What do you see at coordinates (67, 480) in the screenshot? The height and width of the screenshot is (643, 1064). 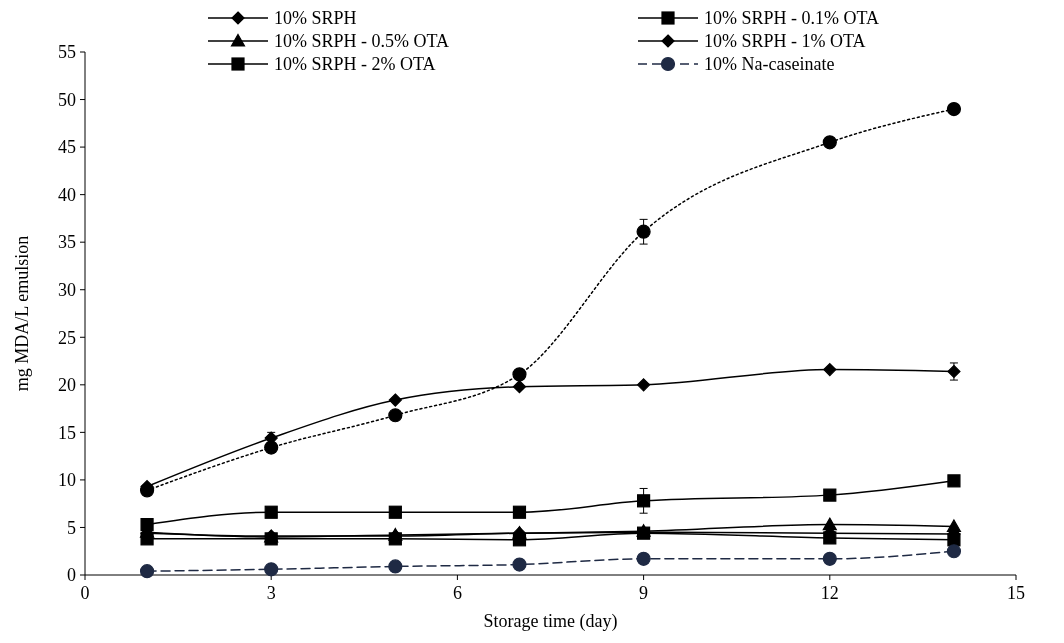 I see `y-tick-label: 10` at bounding box center [67, 480].